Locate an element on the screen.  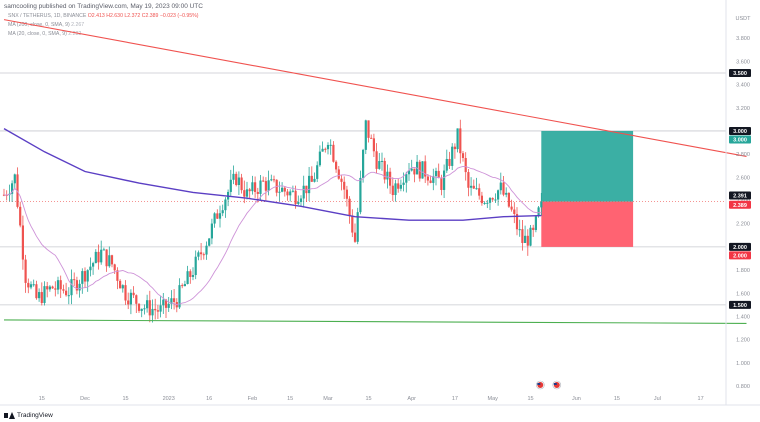
price-label: 2.389 is located at coordinates (740, 206).